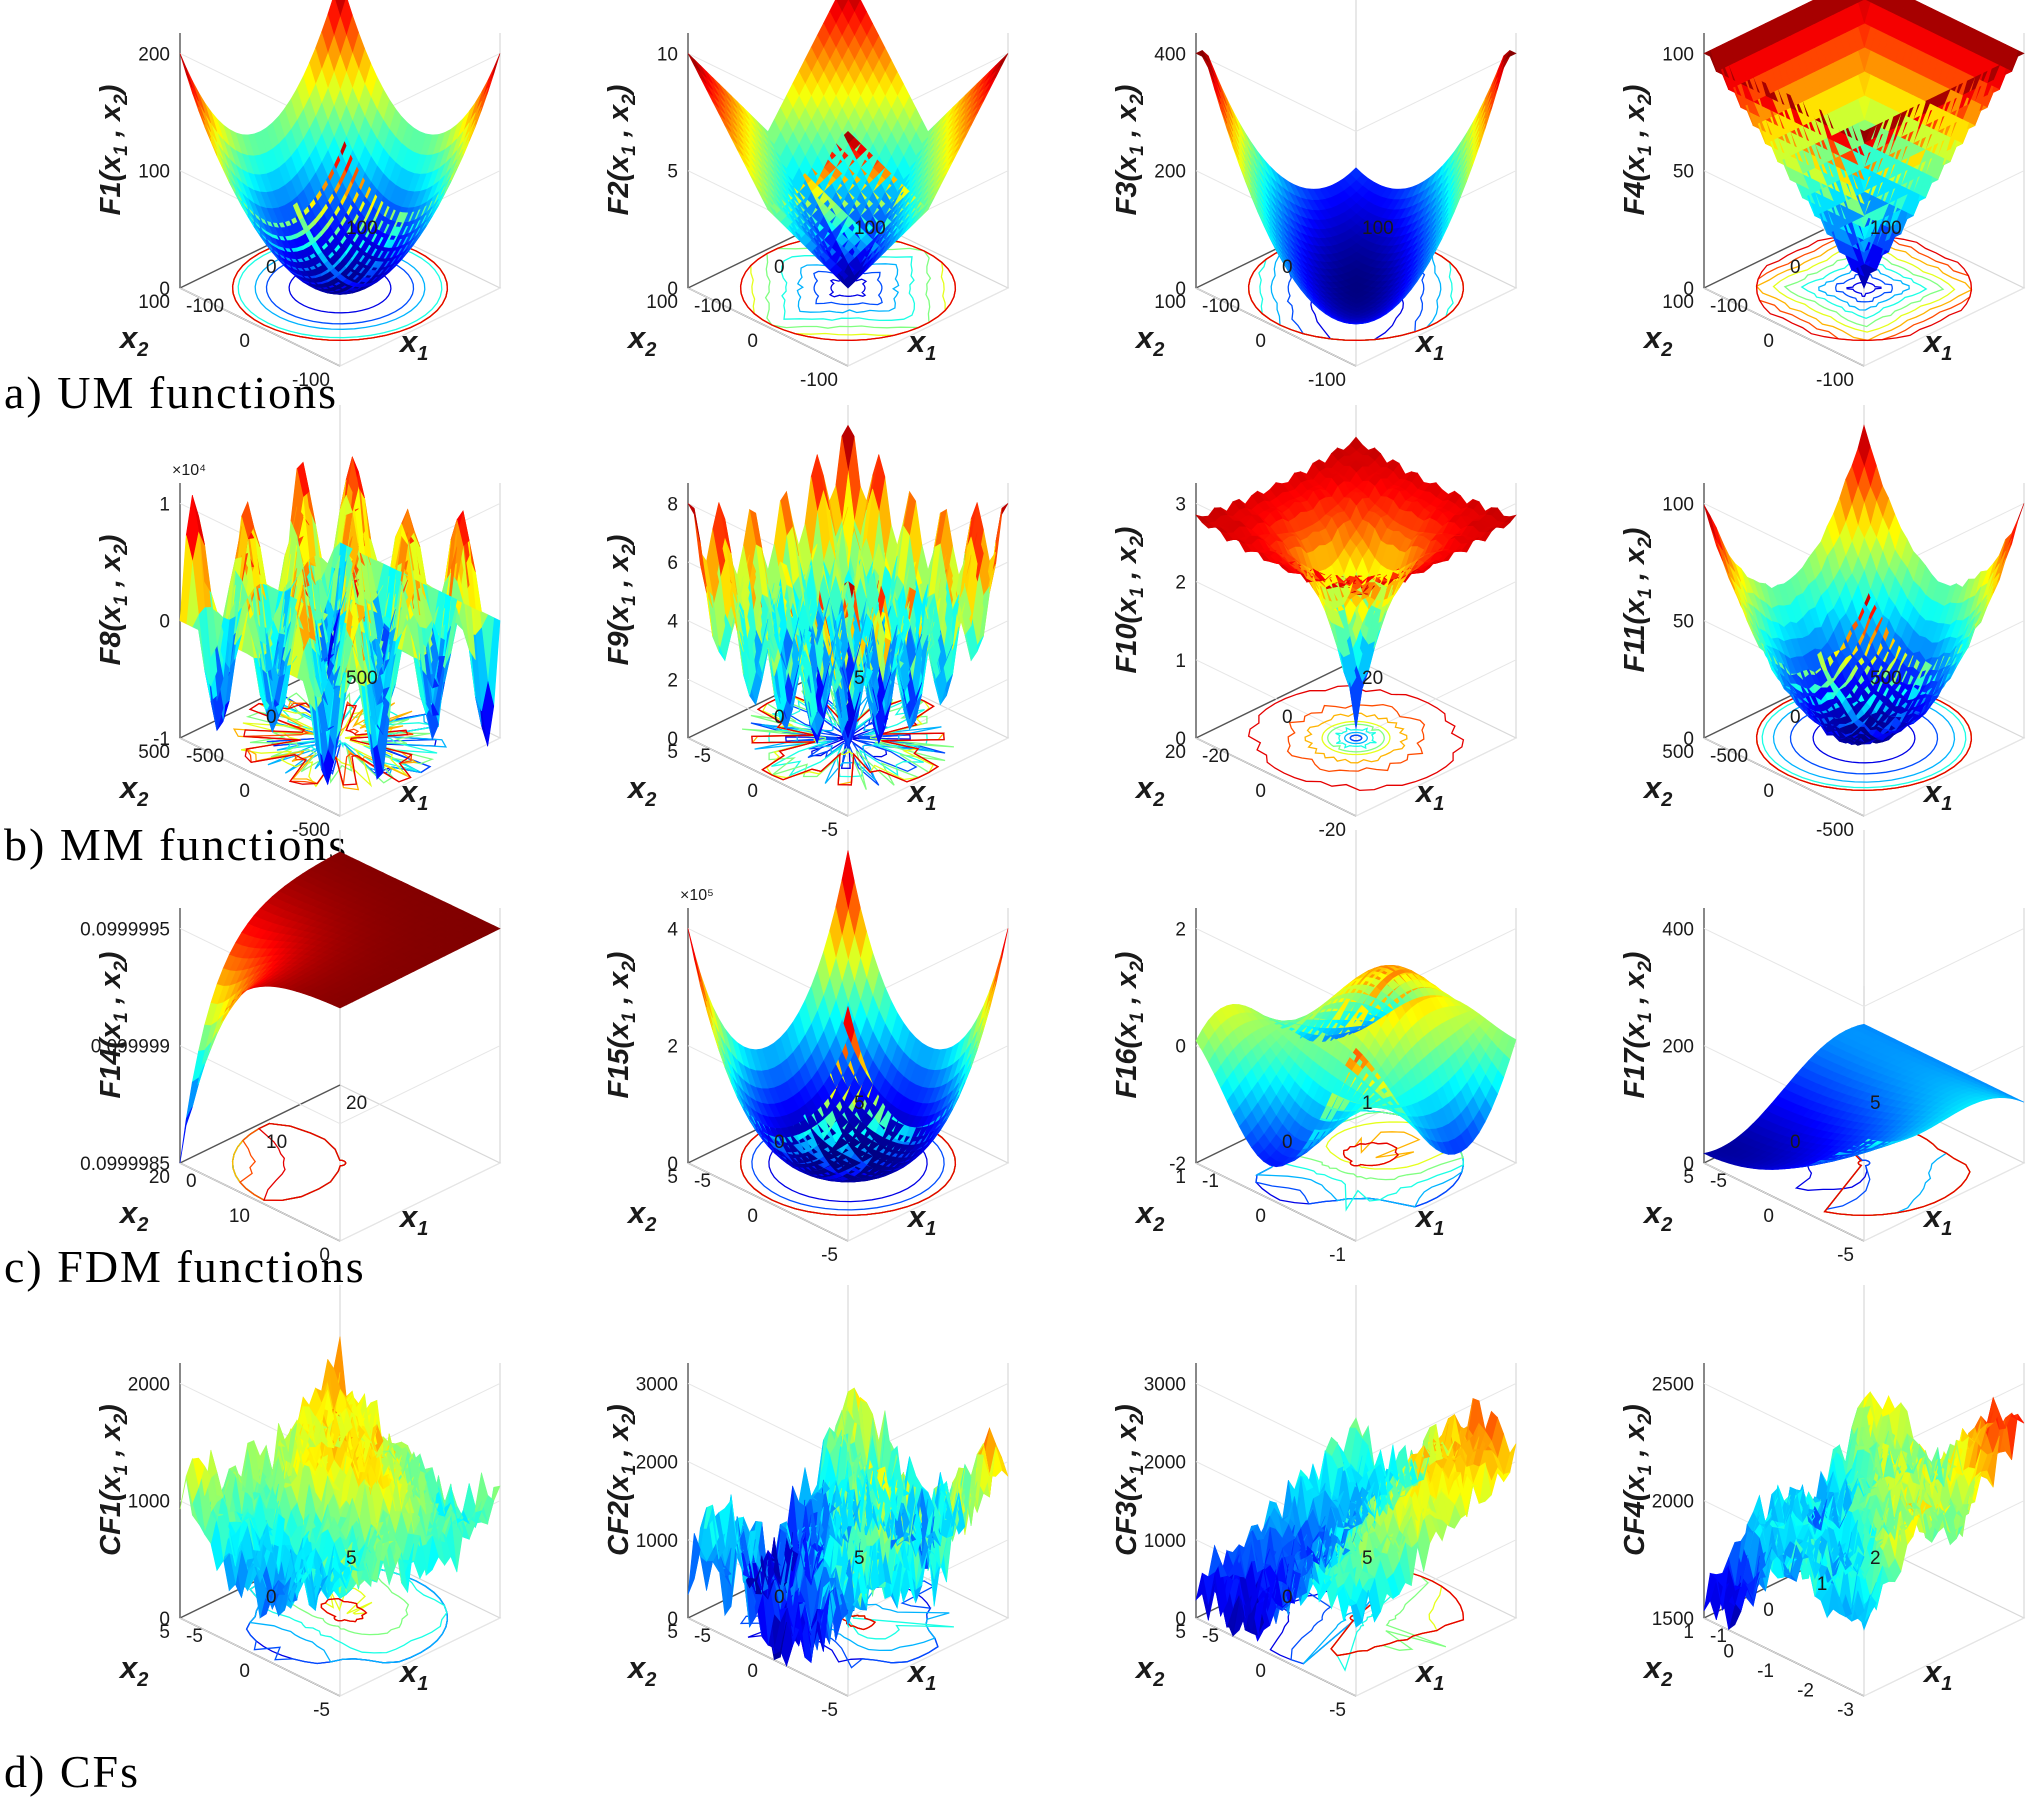 Image resolution: width=2032 pixels, height=1812 pixels. I want to click on chart-cf2: 0 1000 2000 3000 5 0 -5 -5 0 5 CF2(x1 , x2) x2 x1, so click(859, 1503).